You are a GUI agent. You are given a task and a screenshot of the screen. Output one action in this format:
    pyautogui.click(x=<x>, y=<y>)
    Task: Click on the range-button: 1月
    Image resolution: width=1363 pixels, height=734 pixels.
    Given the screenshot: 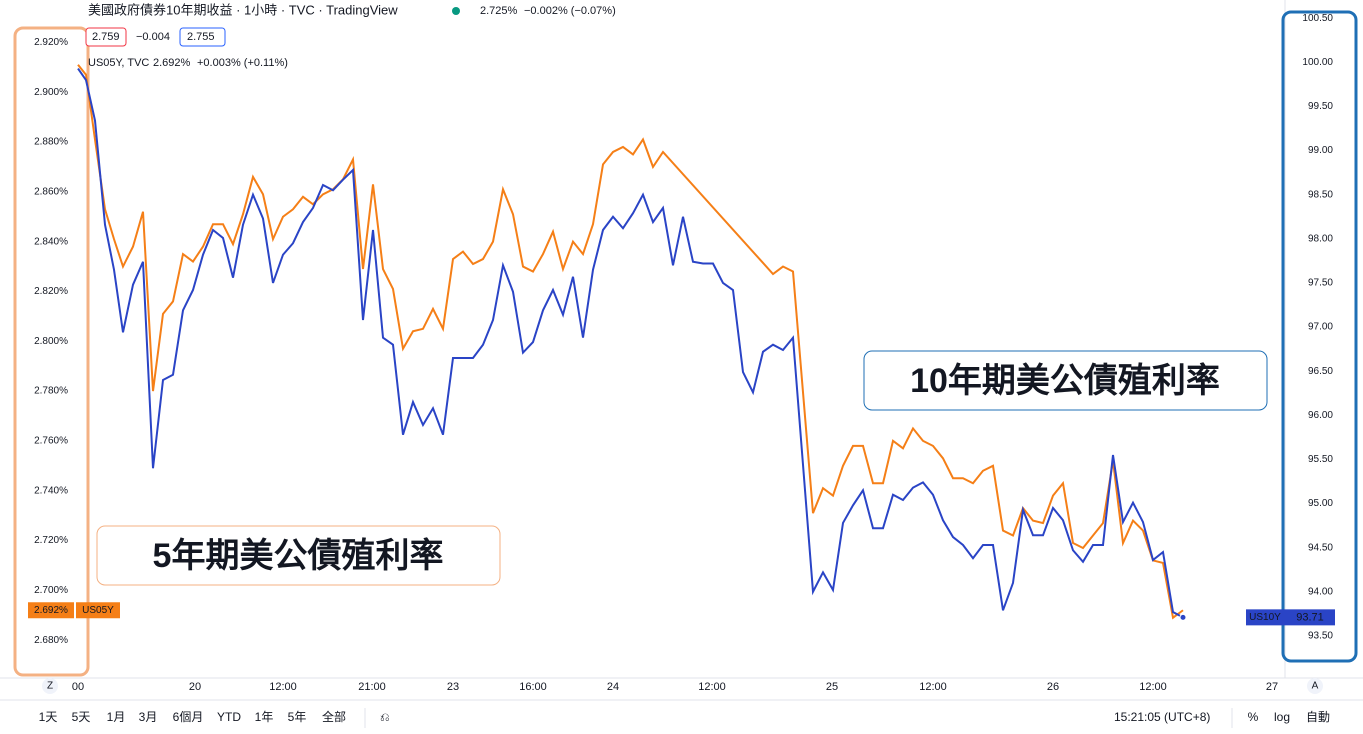 What is the action you would take?
    pyautogui.click(x=116, y=717)
    